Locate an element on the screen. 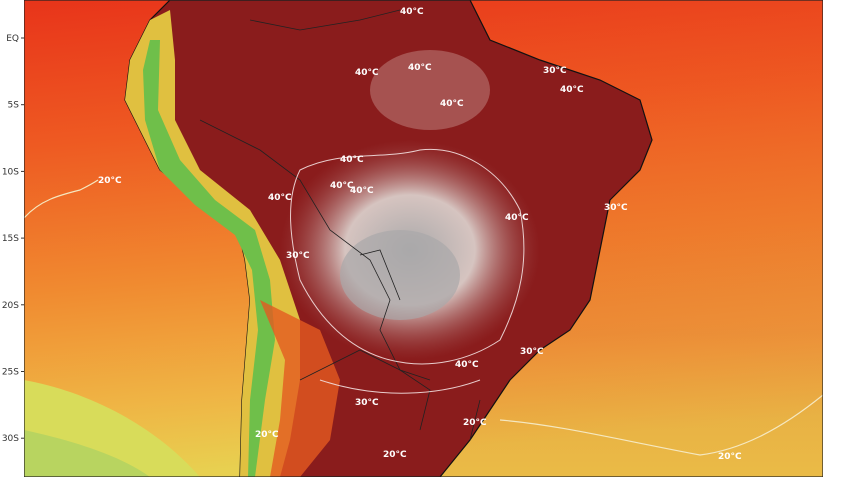 Image resolution: width=848 pixels, height=477 pixels. latitude-tick-label: 15S is located at coordinates (10, 239).